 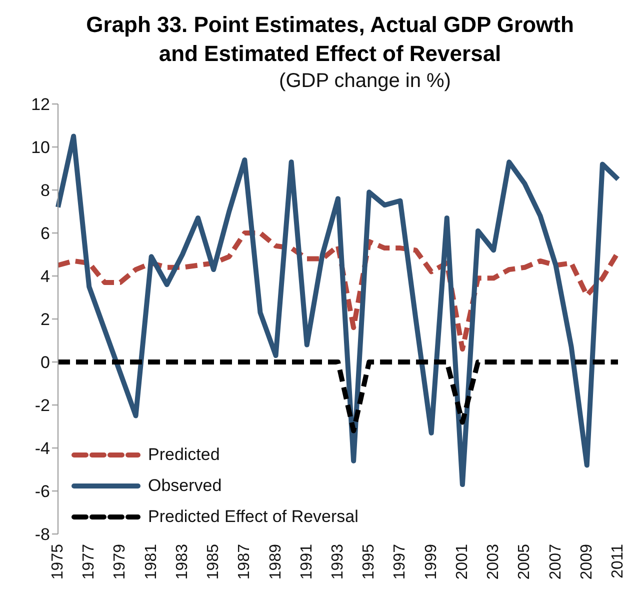 I want to click on x-tick-label: 1987, so click(x=245, y=562).